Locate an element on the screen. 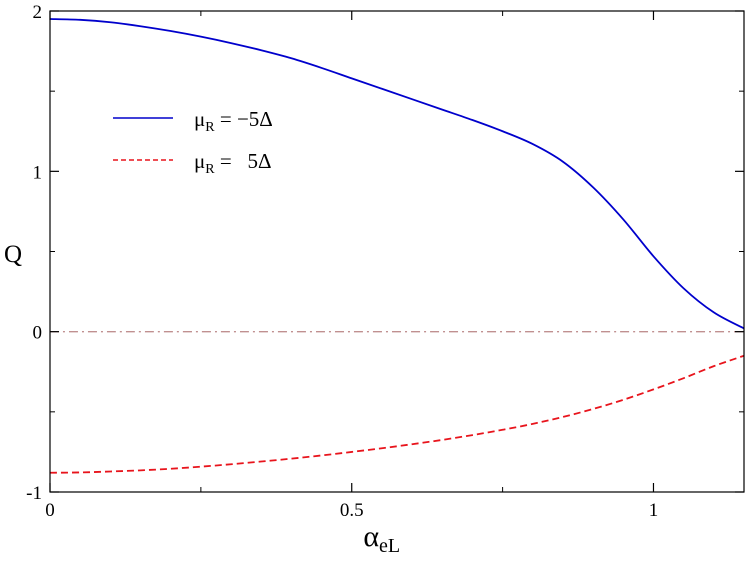 This screenshot has width=747, height=561. x-tick-label: 0.5 is located at coordinates (352, 510).